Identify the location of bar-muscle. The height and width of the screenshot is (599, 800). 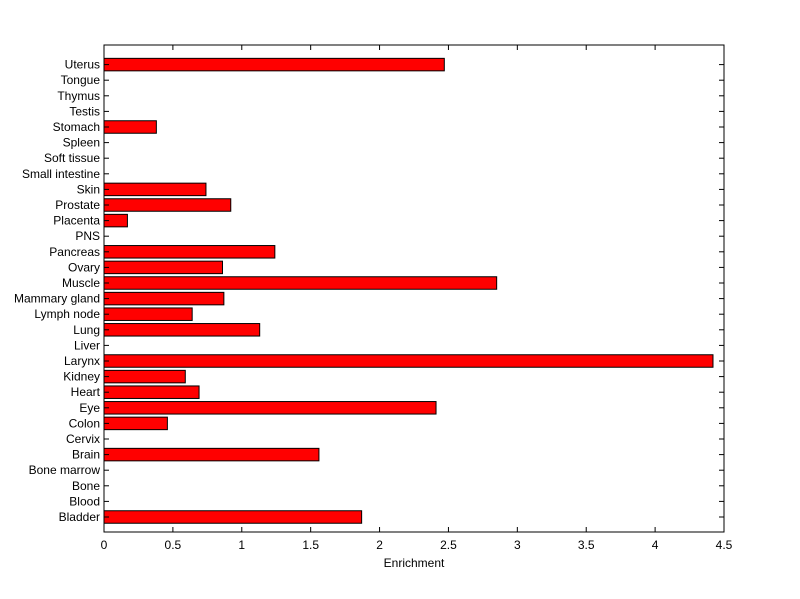
(300, 283).